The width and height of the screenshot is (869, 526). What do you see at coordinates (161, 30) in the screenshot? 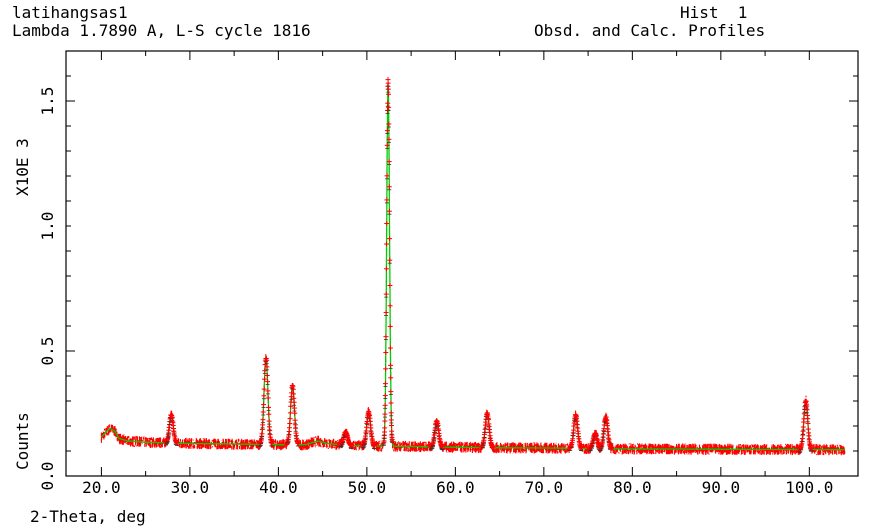
I see `plot-subtitle: Lambda 1.7890 A, L-S cycle 1816` at bounding box center [161, 30].